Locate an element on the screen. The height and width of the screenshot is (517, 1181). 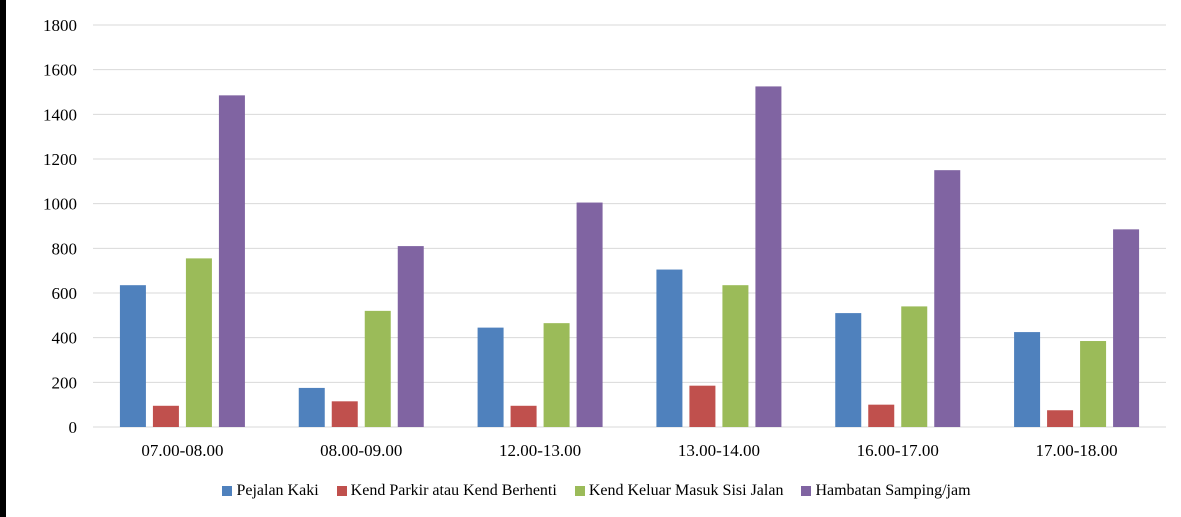
y-tick-label: 600 is located at coordinates (65, 293).